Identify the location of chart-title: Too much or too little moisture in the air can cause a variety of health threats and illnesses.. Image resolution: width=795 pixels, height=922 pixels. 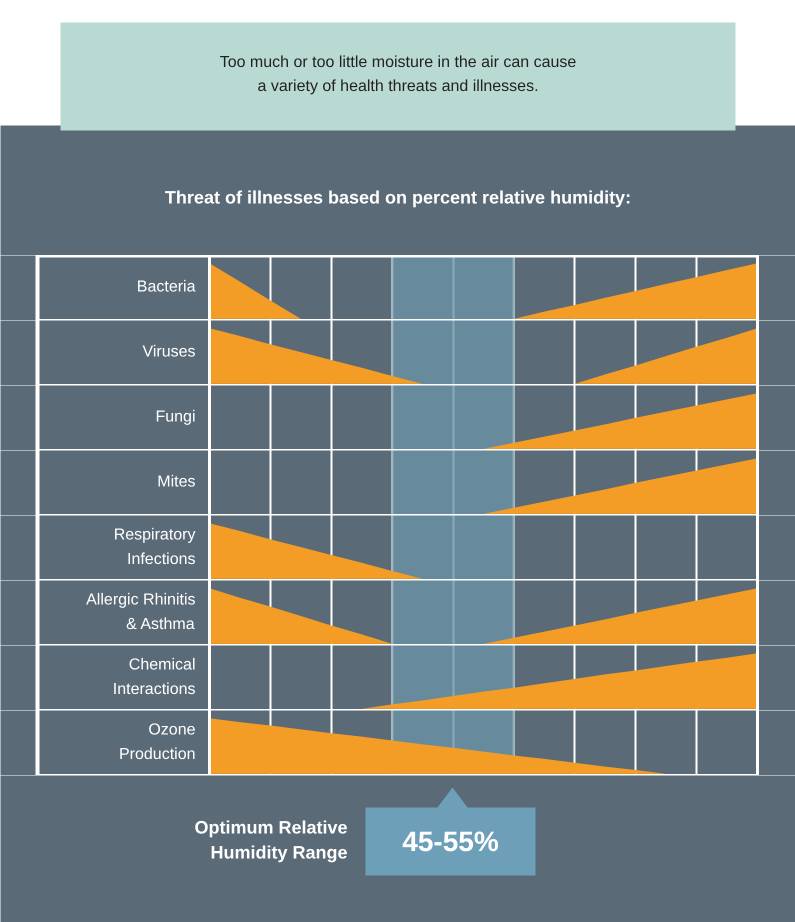
(398, 74).